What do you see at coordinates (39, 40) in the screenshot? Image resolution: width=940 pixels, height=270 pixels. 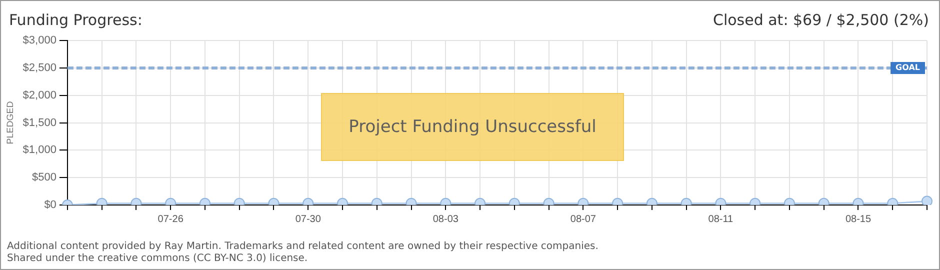 I see `y-tick-label: $3,000` at bounding box center [39, 40].